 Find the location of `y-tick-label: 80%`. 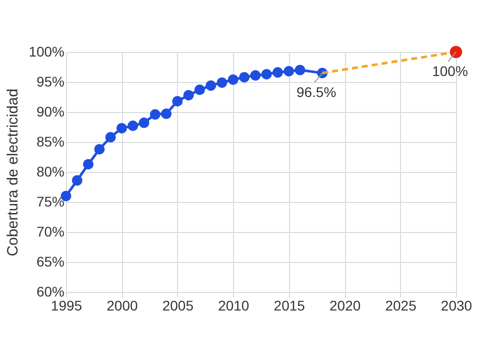

y-tick-label: 80% is located at coordinates (50, 172).